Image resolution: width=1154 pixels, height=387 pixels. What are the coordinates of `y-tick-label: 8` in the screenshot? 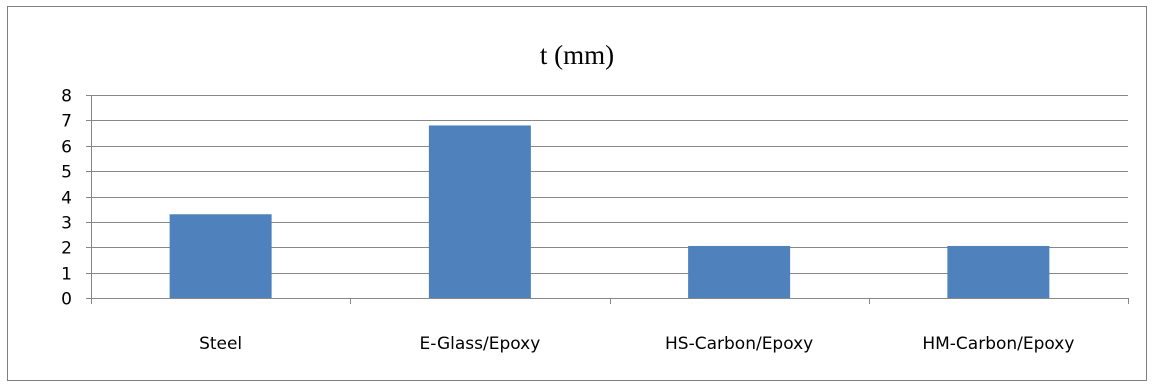 It's located at (66, 97).